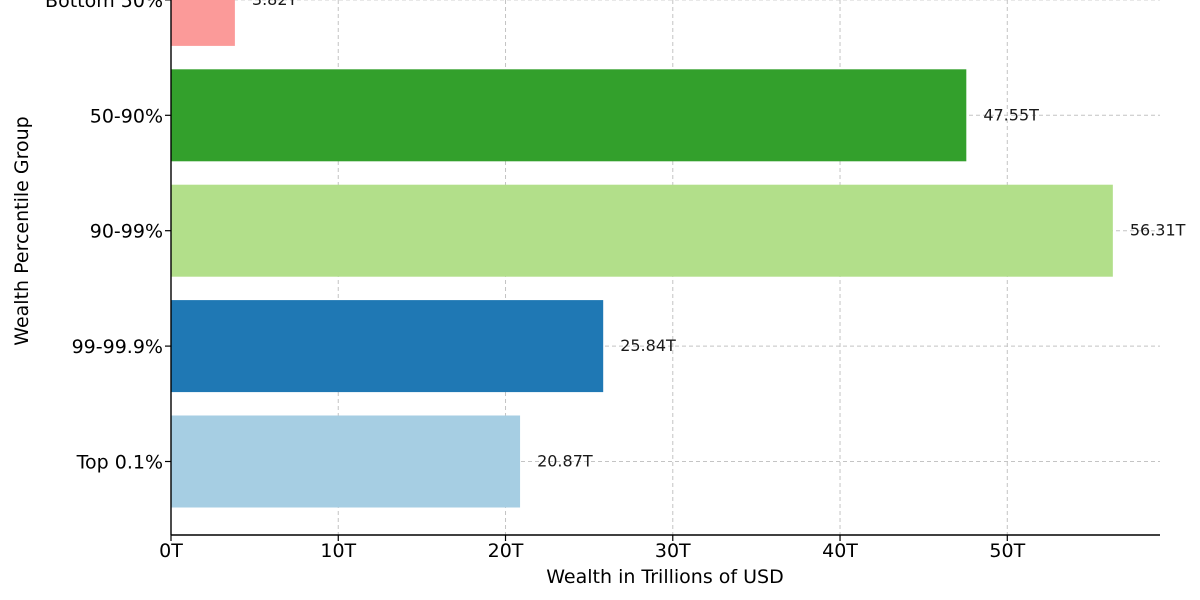 The width and height of the screenshot is (1200, 600). What do you see at coordinates (126, 232) in the screenshot?
I see `y-tick-label: 90-99%` at bounding box center [126, 232].